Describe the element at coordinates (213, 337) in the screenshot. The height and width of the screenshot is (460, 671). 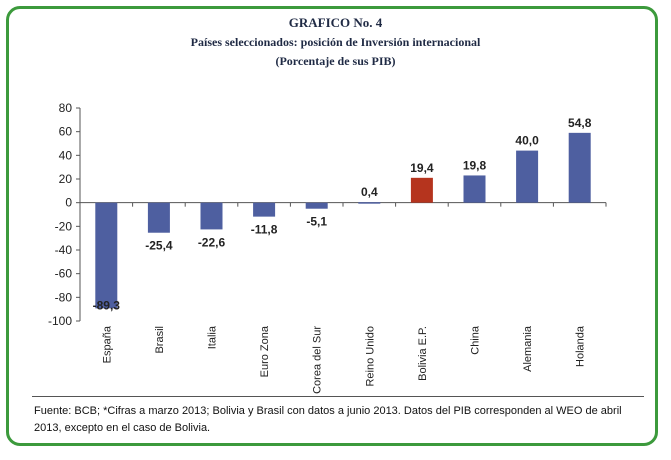
I see `category-label-2: Italia` at that location.